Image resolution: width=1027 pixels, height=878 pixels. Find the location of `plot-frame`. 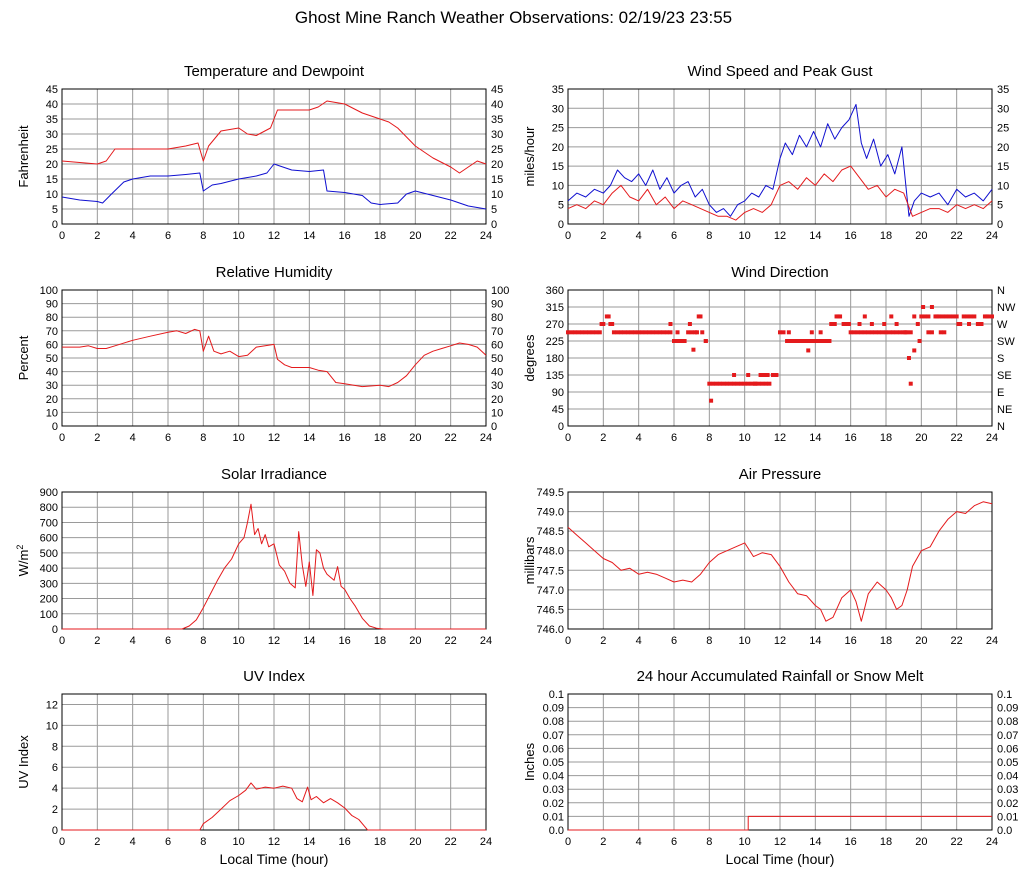

plot-frame is located at coordinates (274, 156).